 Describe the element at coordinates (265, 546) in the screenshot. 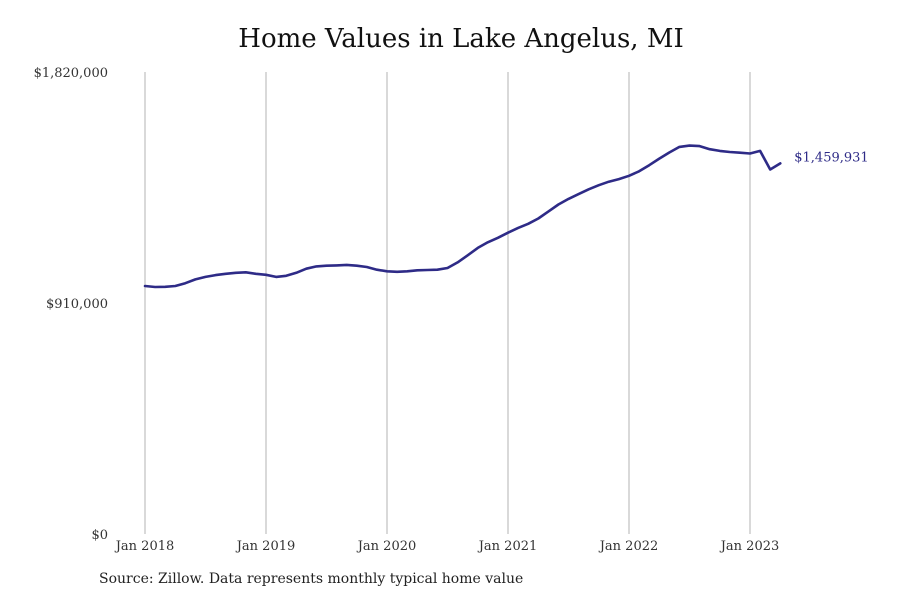

I see `x-tick-label: Jan 2019` at that location.